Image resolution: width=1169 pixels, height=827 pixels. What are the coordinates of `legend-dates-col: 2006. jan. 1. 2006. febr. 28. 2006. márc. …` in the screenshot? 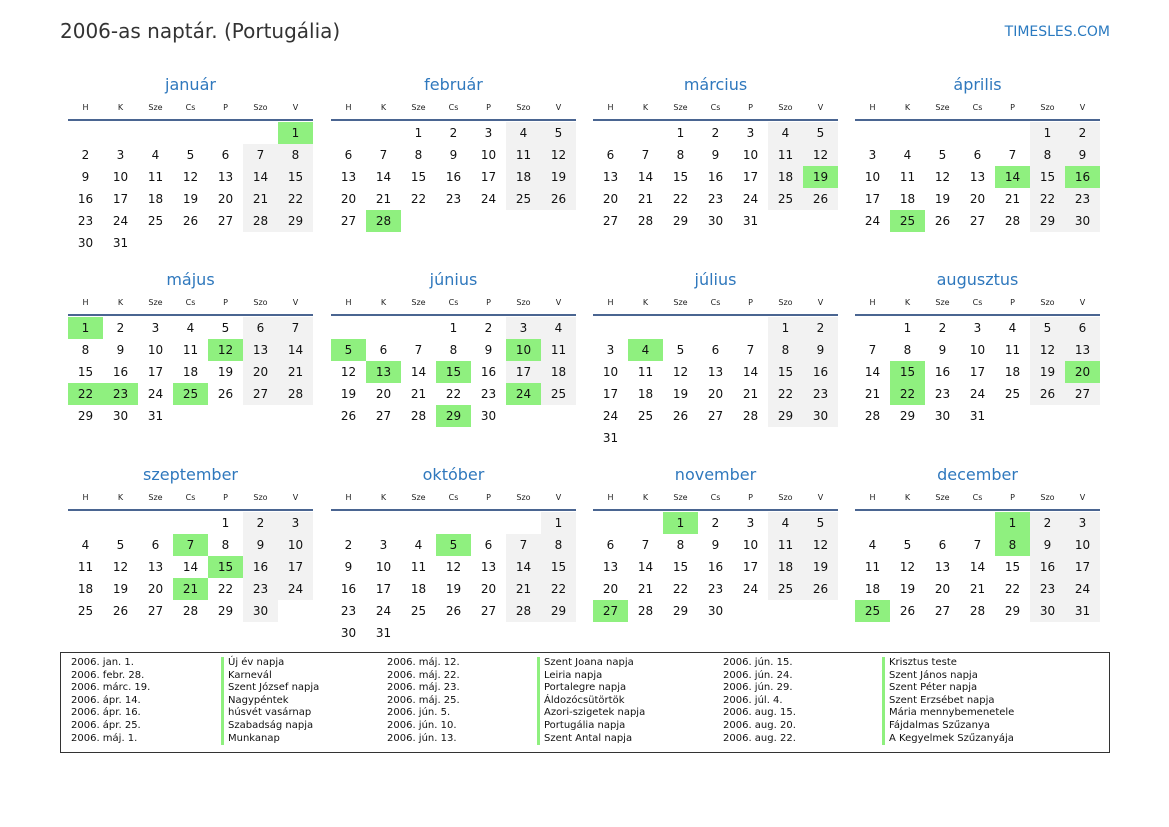 It's located at (110, 701).